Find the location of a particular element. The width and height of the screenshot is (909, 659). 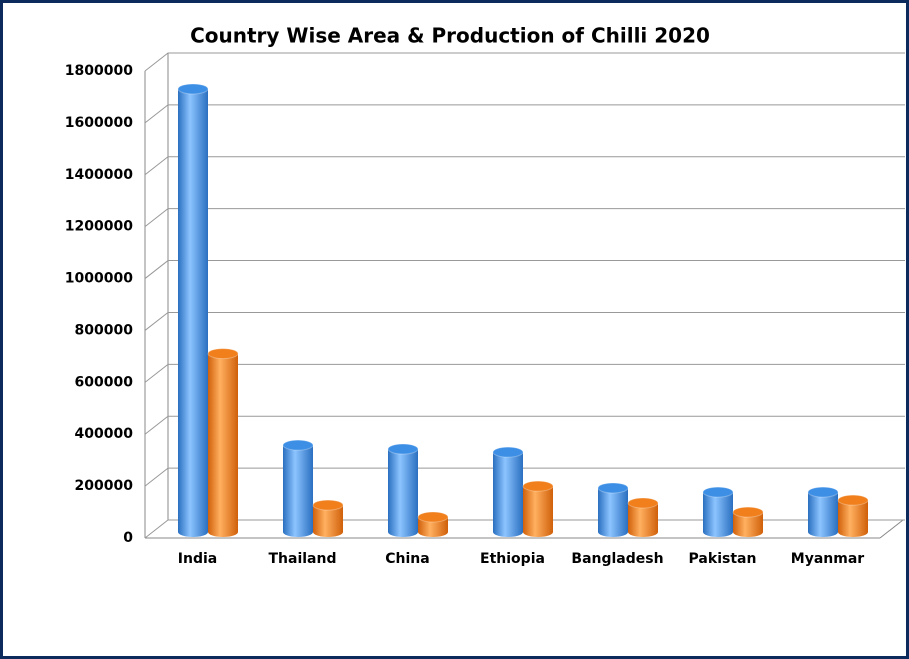

y-tick-label: 1800000 is located at coordinates (99, 71).